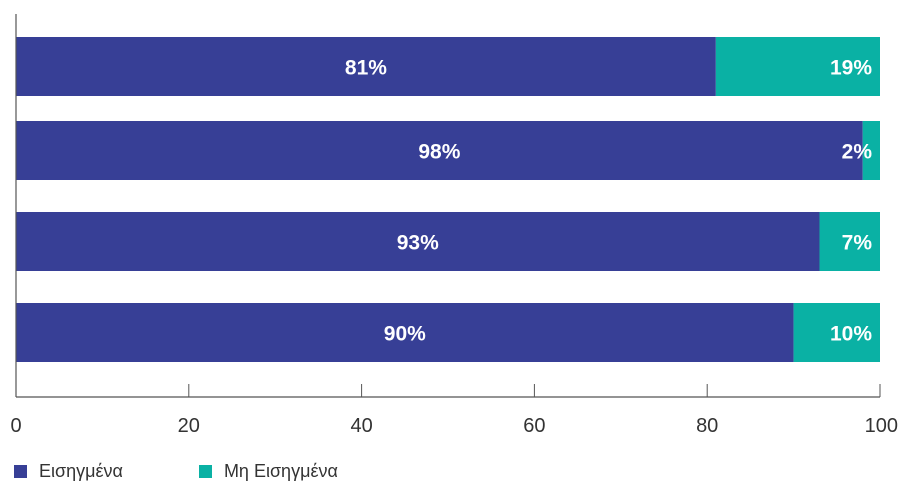  I want to click on data-label-listed-4: 90%, so click(405, 334).